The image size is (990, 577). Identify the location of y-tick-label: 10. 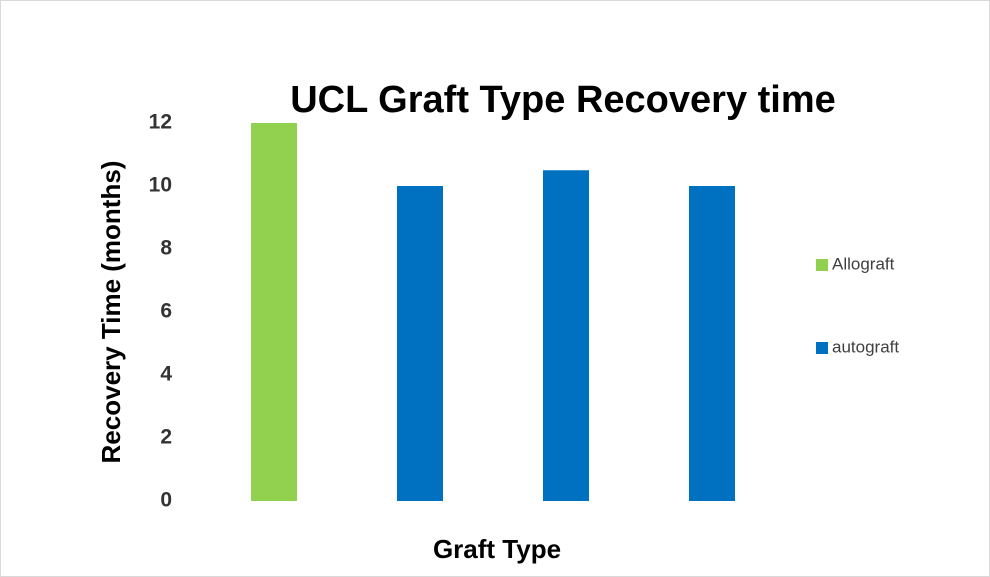
(160, 185).